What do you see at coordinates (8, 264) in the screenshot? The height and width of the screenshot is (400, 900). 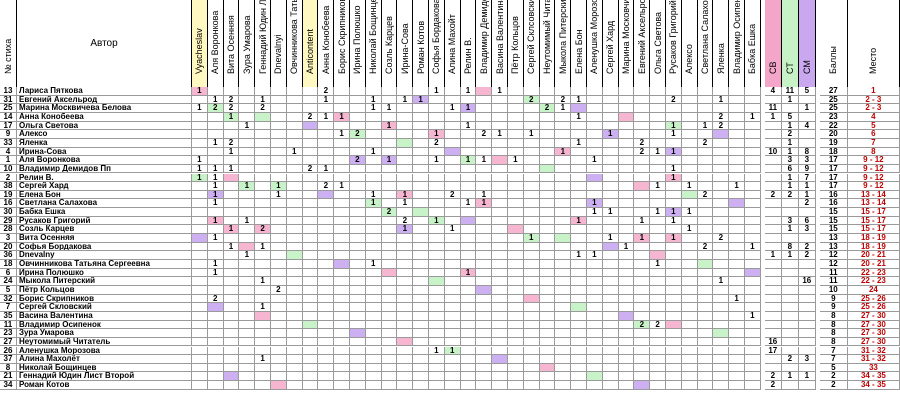 I see `row-number: 18` at bounding box center [8, 264].